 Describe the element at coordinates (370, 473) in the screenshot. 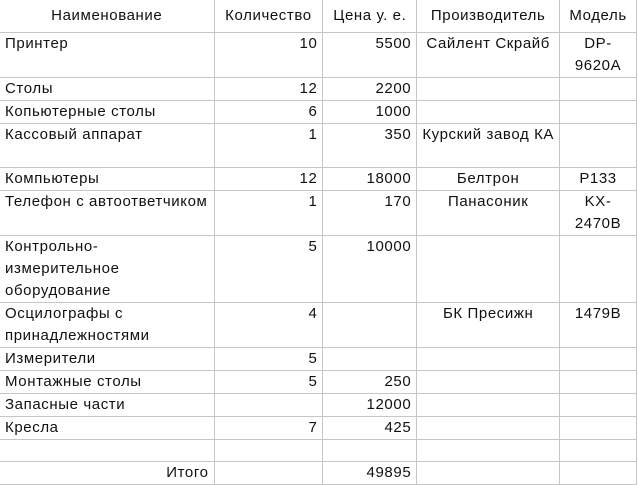

I see `total-price: 49895` at that location.